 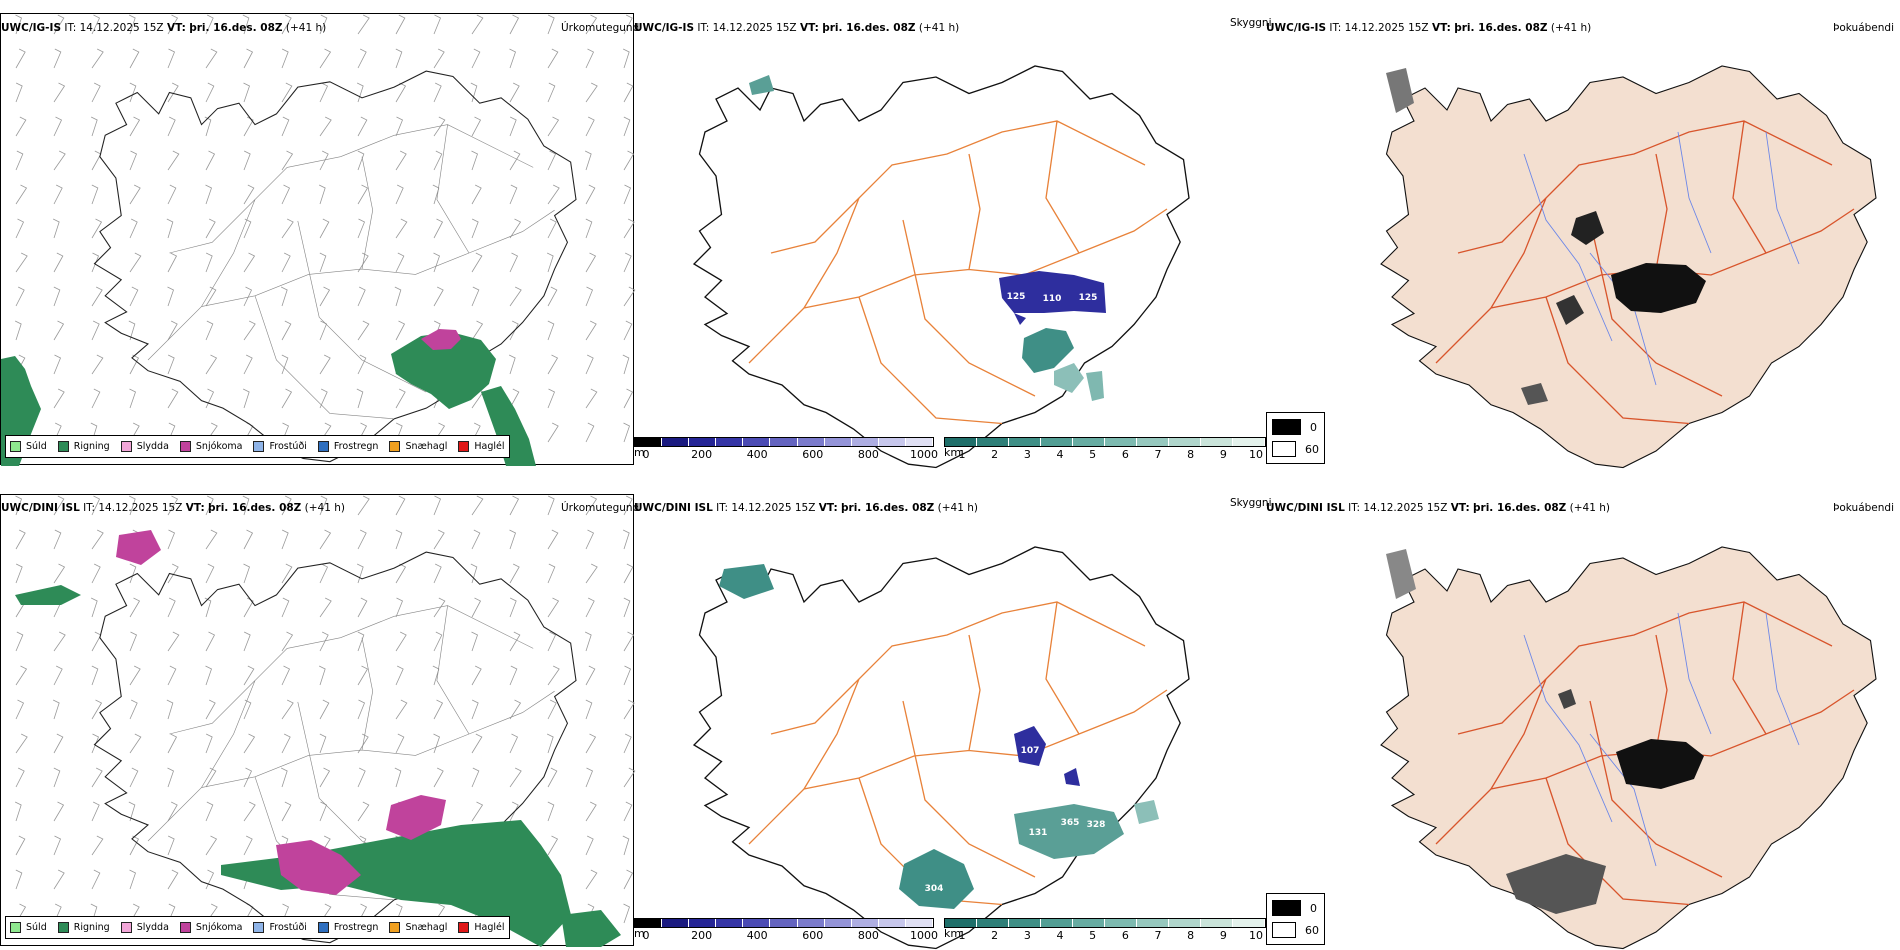 What do you see at coordinates (1052, 298) in the screenshot?
I see `ceiling-area` at bounding box center [1052, 298].